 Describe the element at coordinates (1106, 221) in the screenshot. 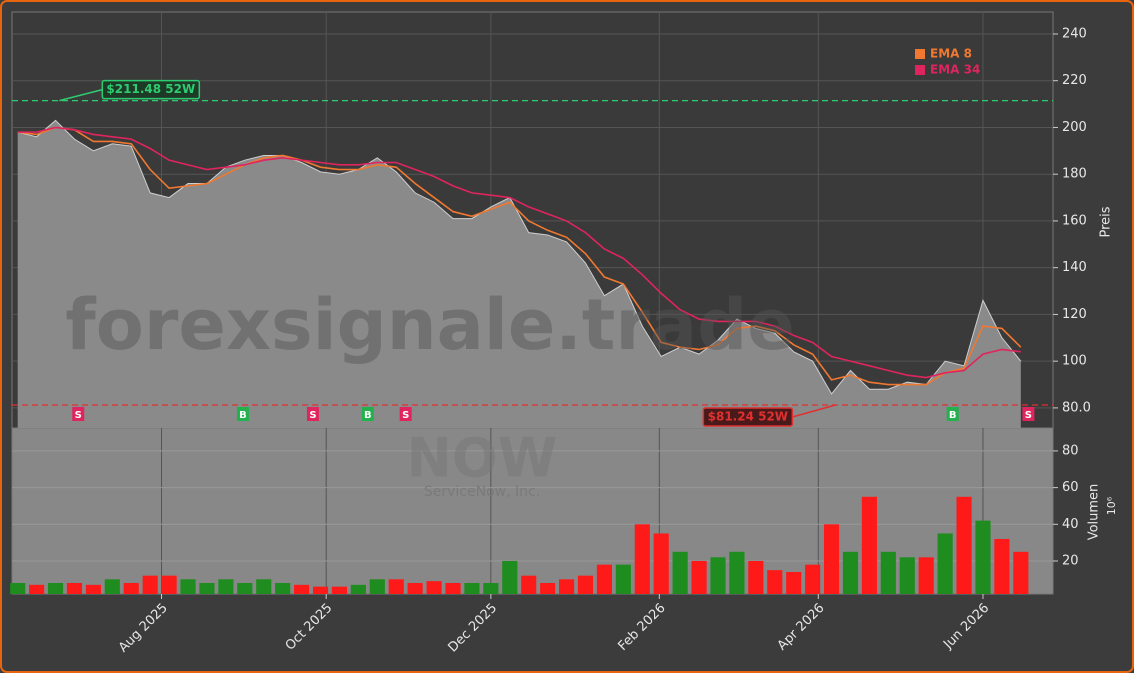

I see `y-axis-label: Preis` at that location.